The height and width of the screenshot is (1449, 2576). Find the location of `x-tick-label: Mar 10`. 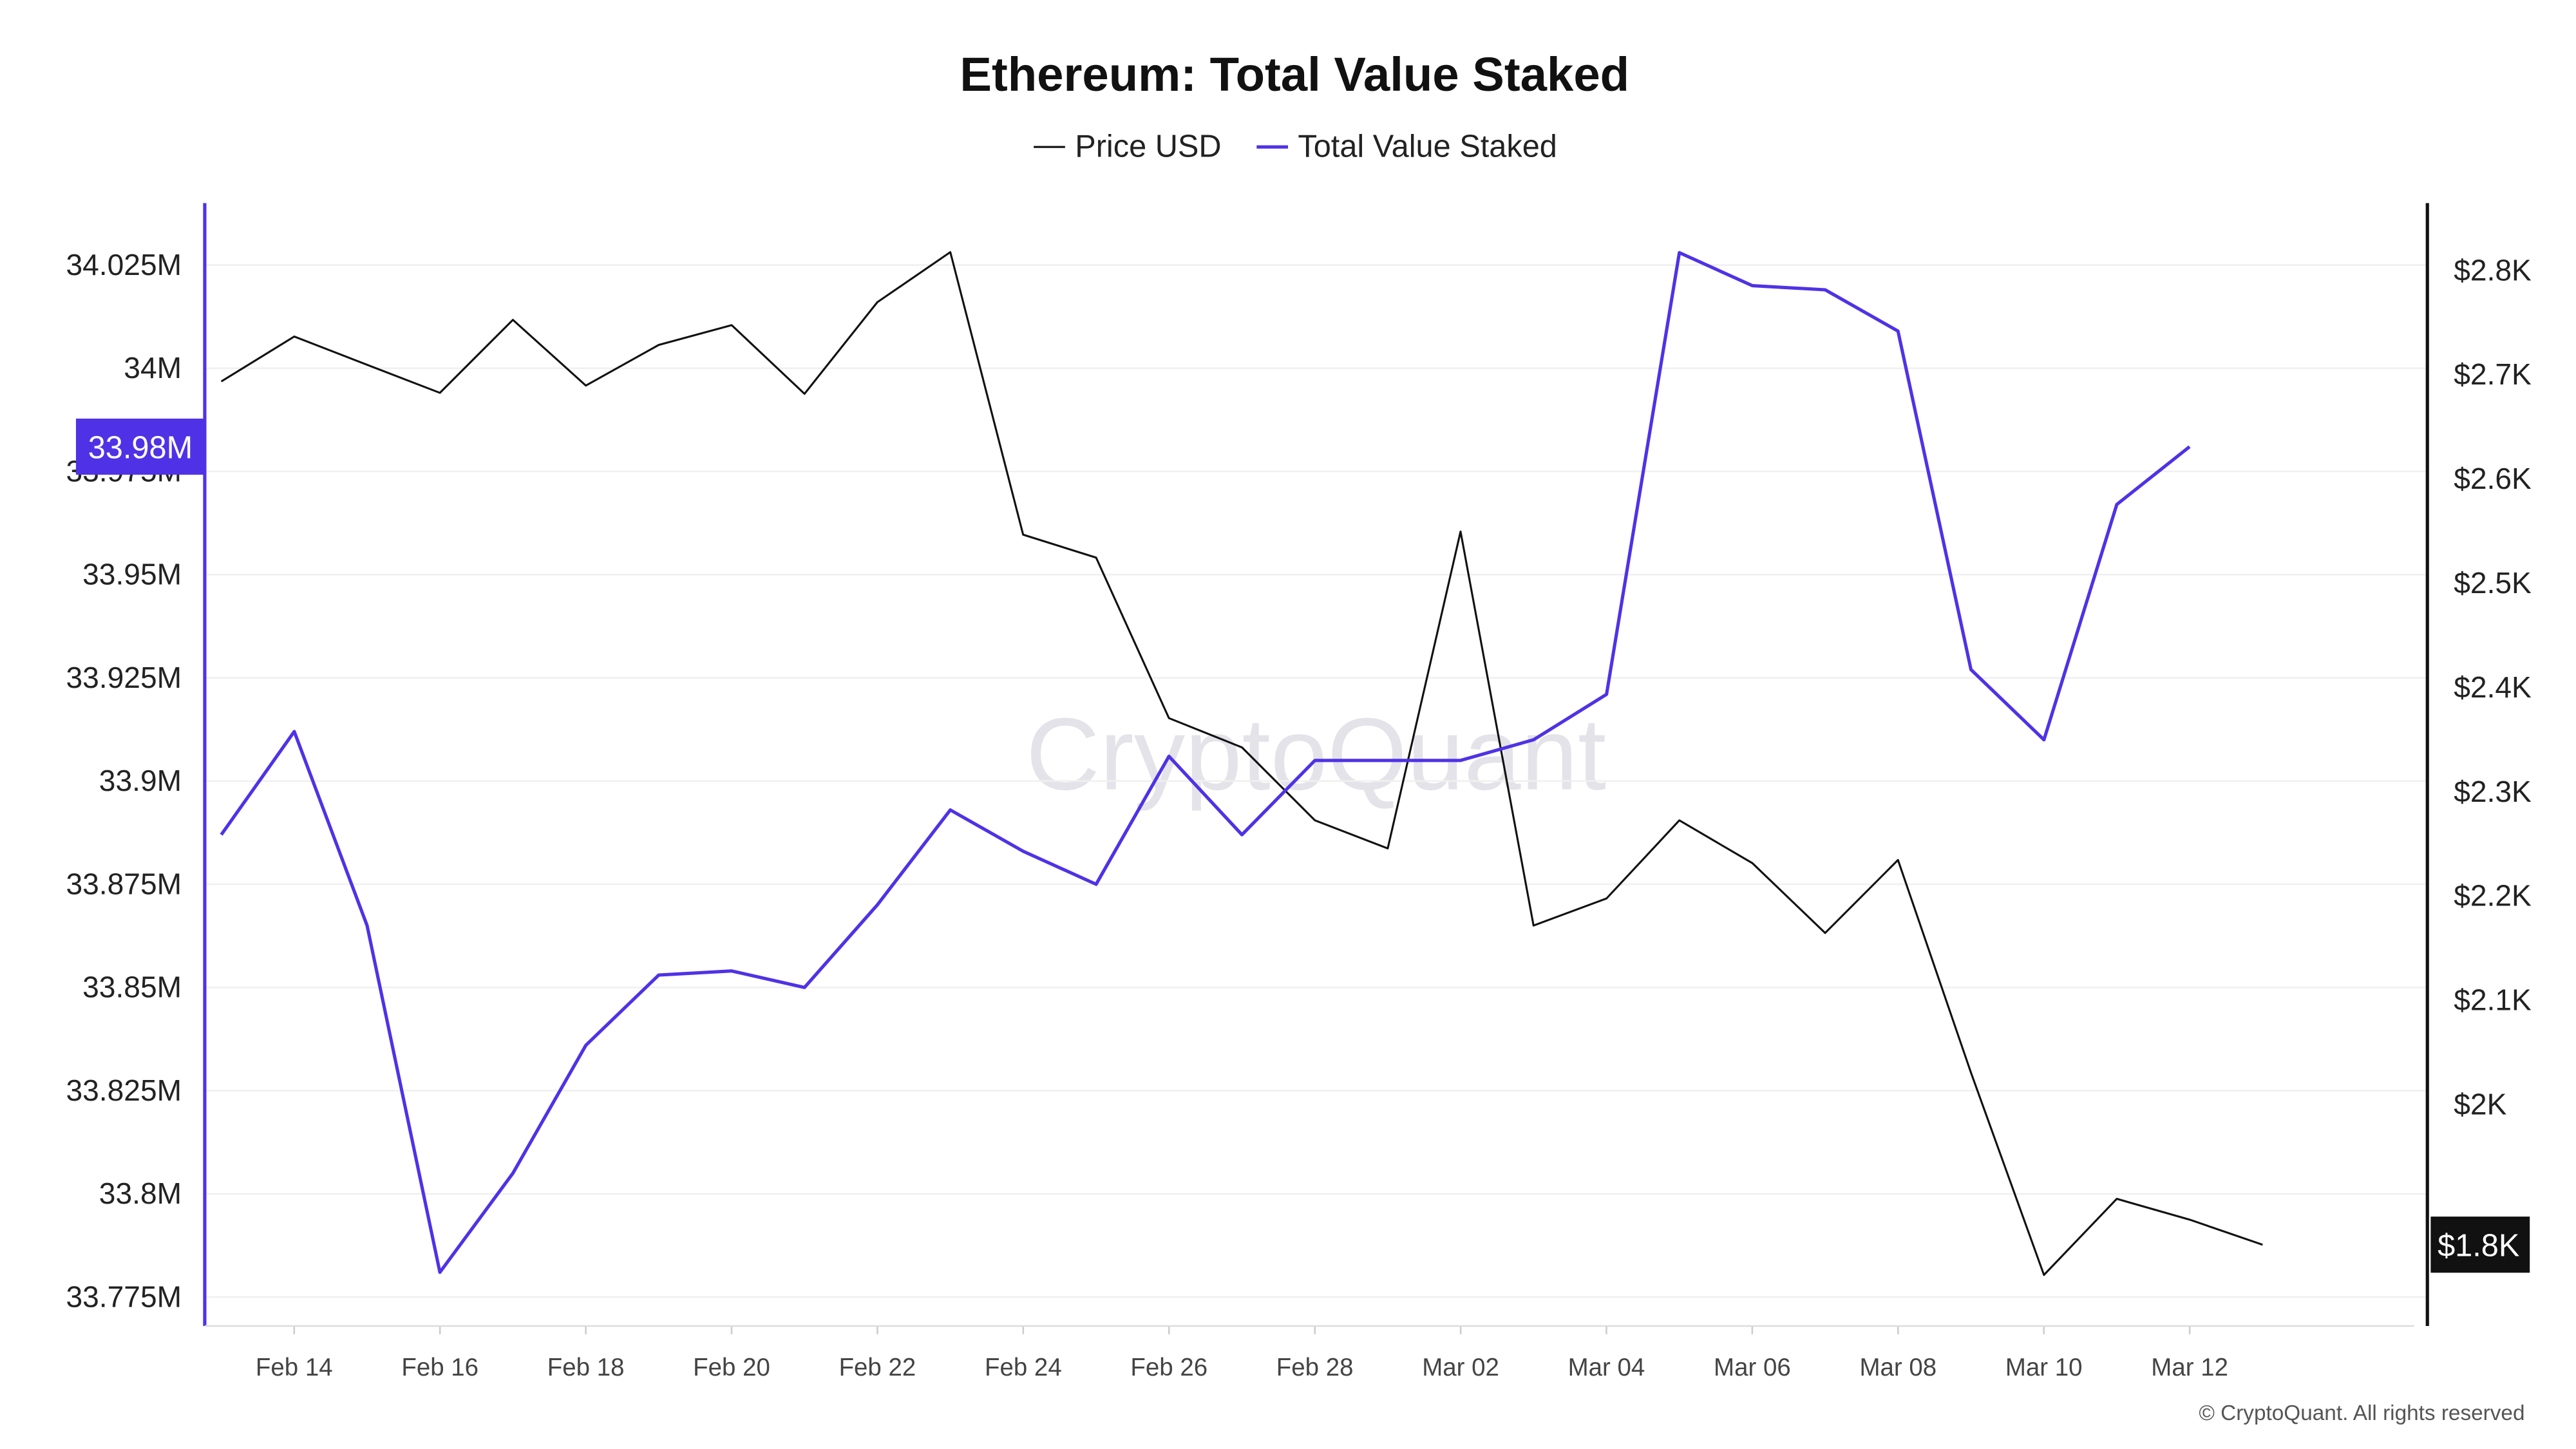

x-tick-label: Mar 10 is located at coordinates (2044, 1368).